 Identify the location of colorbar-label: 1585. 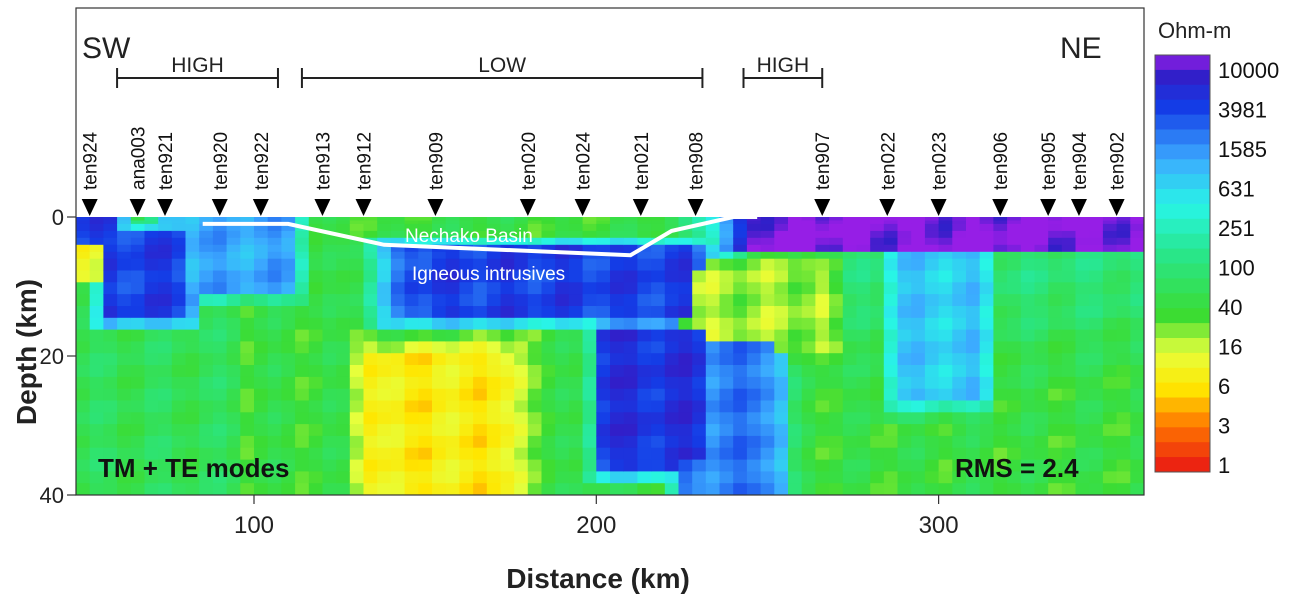
(1242, 149).